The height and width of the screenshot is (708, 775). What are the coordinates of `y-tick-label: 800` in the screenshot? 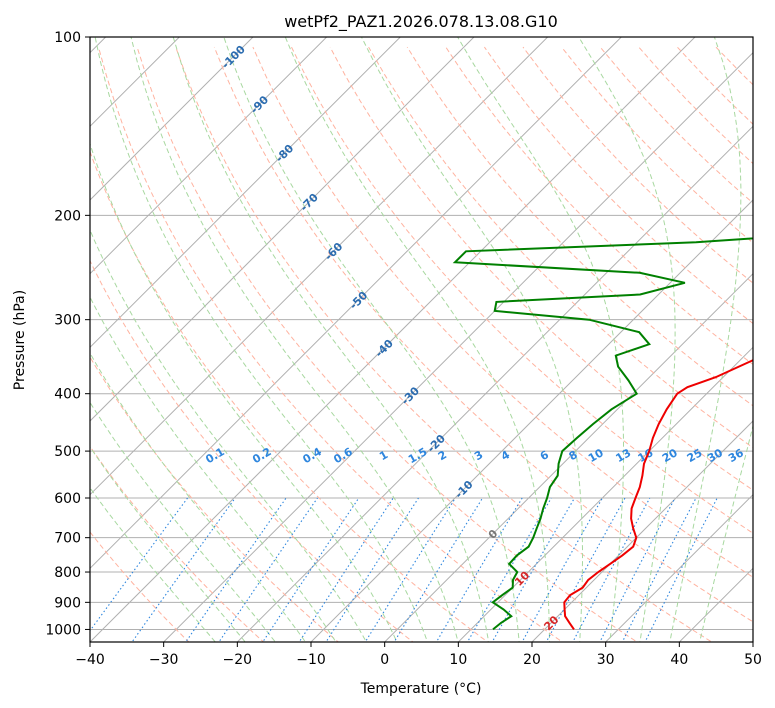 It's located at (67, 573).